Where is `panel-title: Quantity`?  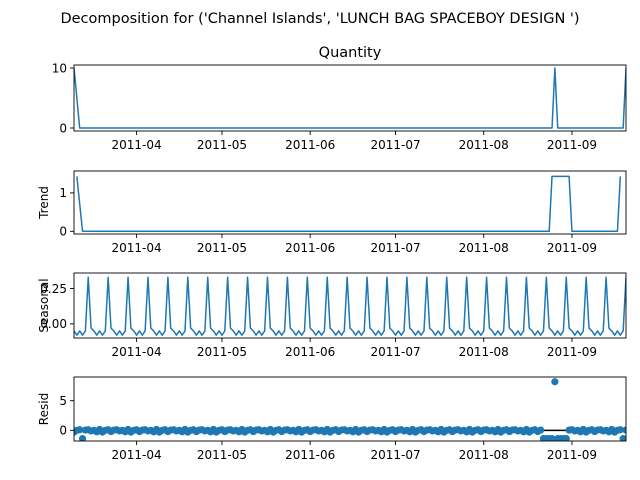 panel-title: Quantity is located at coordinates (350, 53).